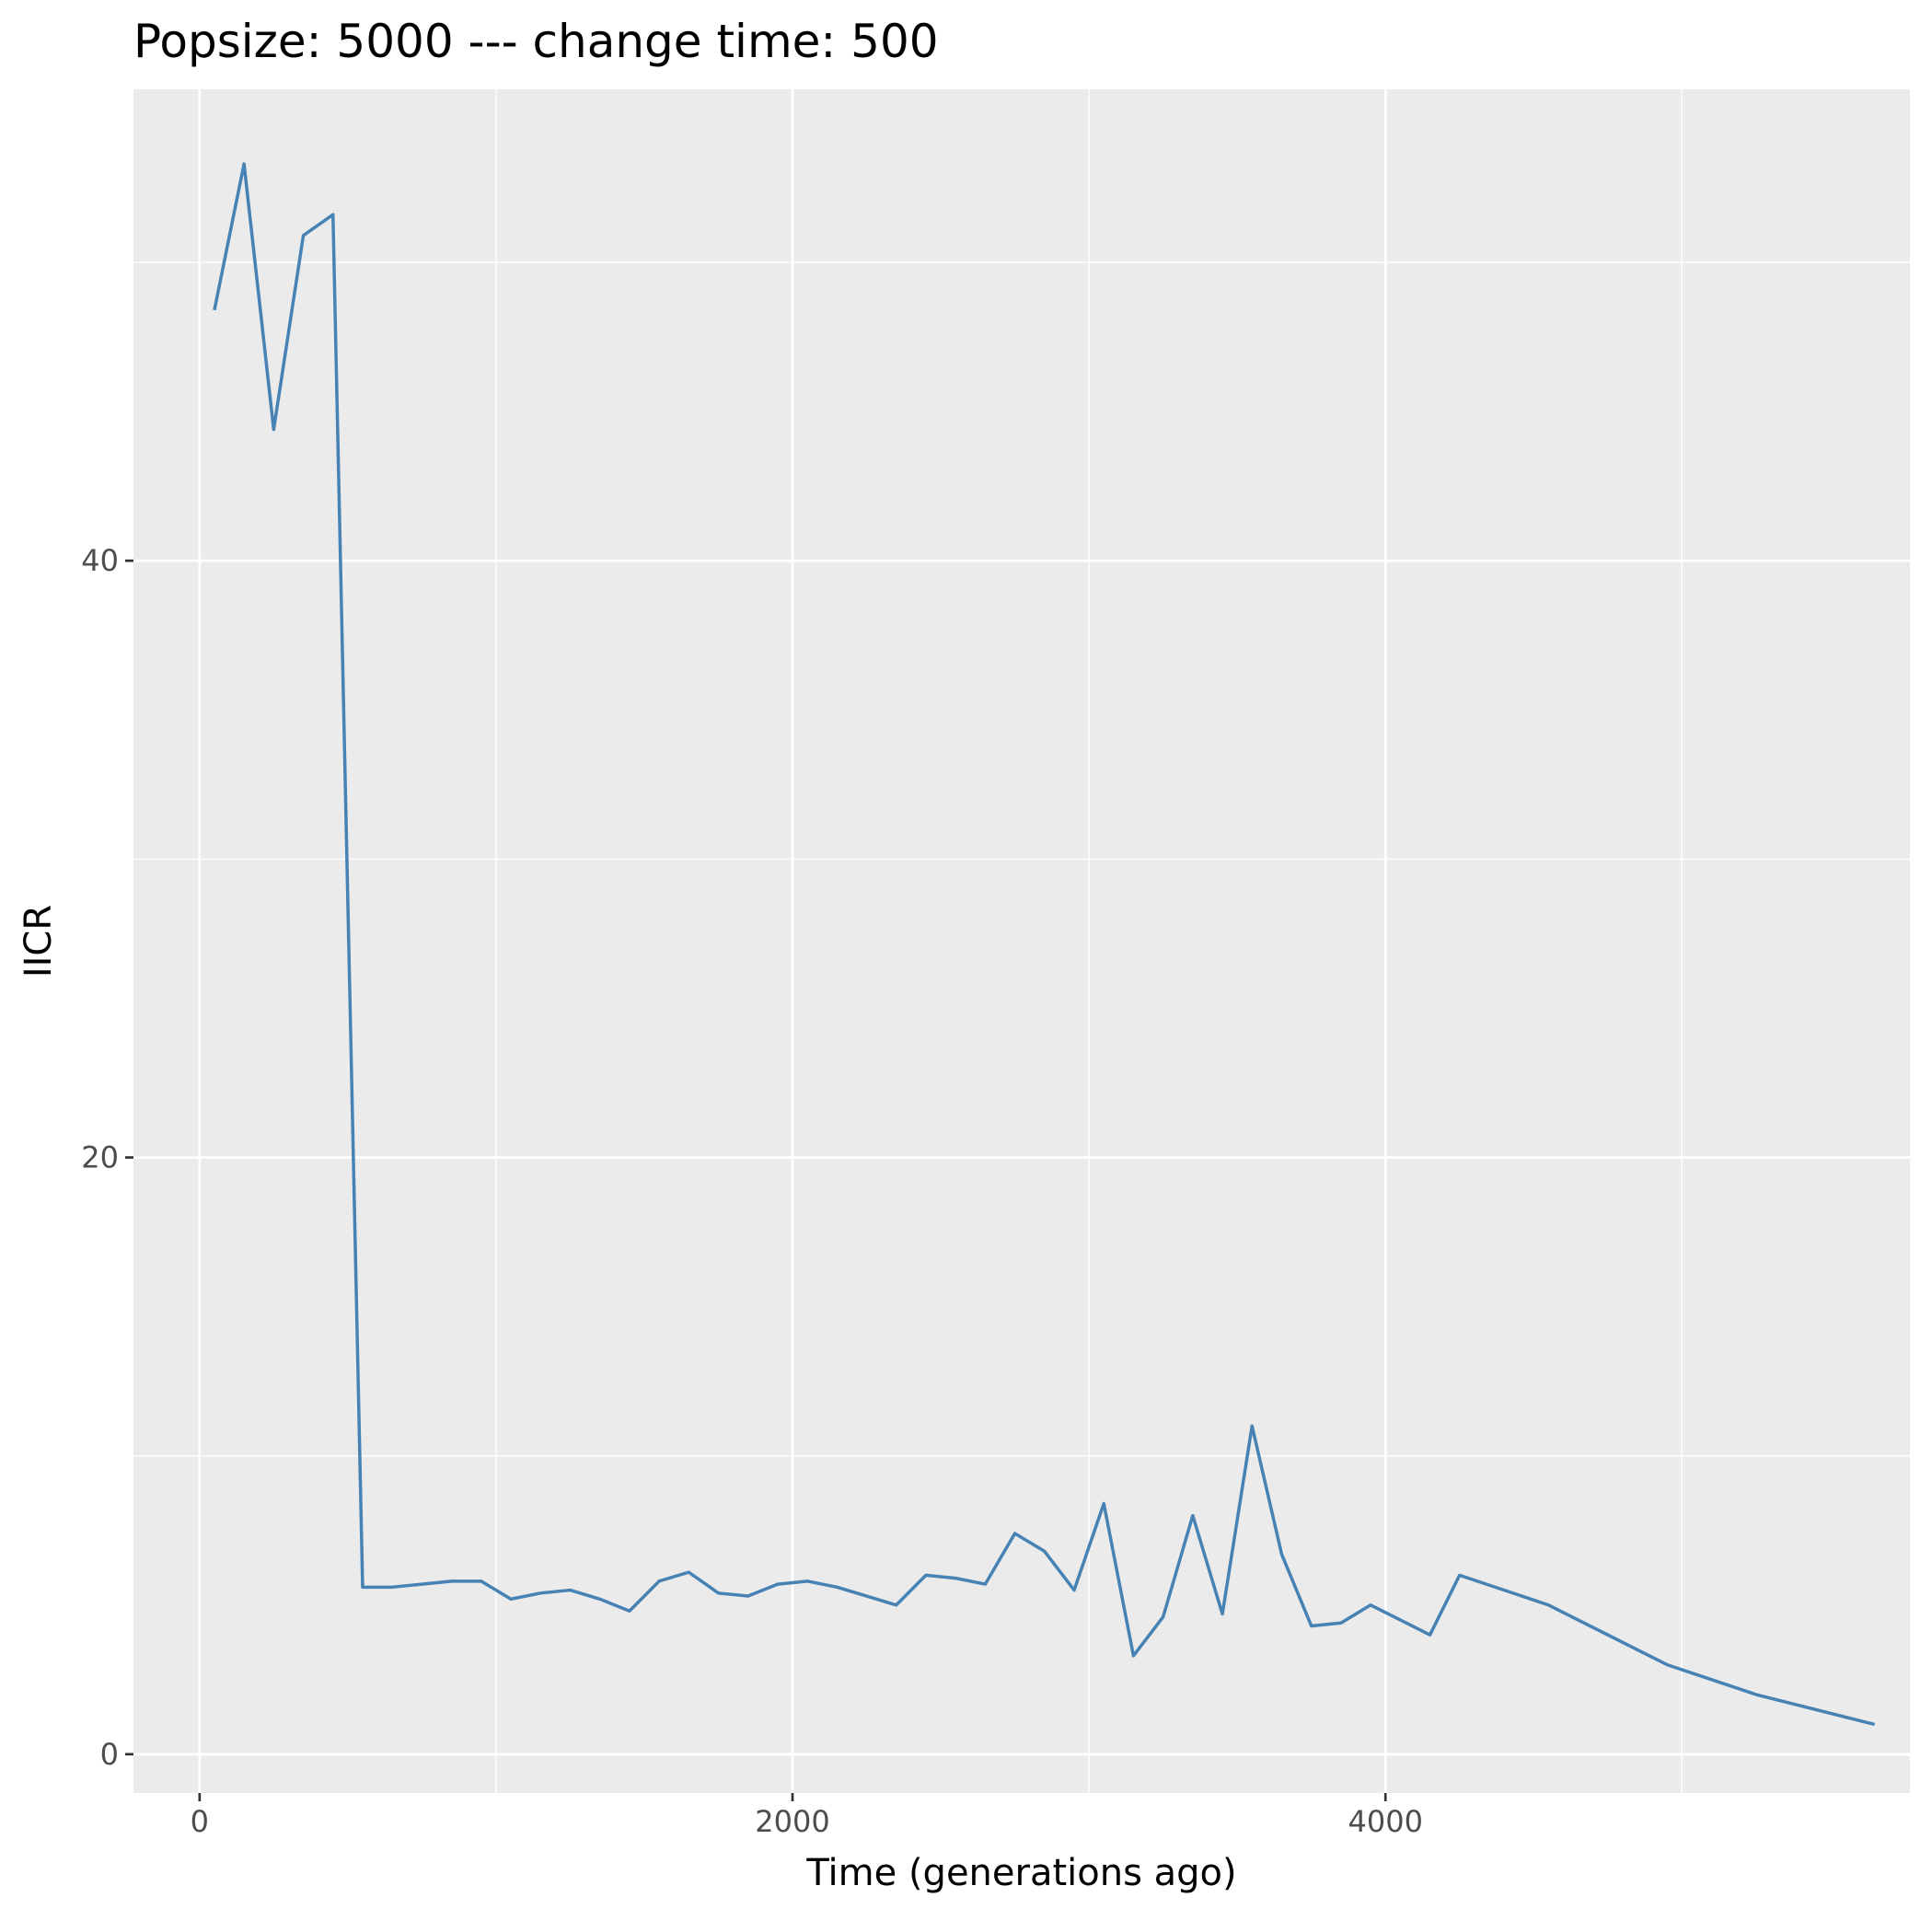 Image resolution: width=1932 pixels, height=1932 pixels. I want to click on y-tick-label: 40, so click(100, 561).